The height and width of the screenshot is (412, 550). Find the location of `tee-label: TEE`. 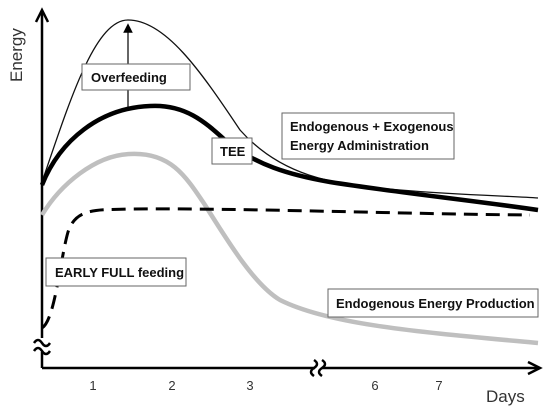

tee-label: TEE is located at coordinates (233, 151).